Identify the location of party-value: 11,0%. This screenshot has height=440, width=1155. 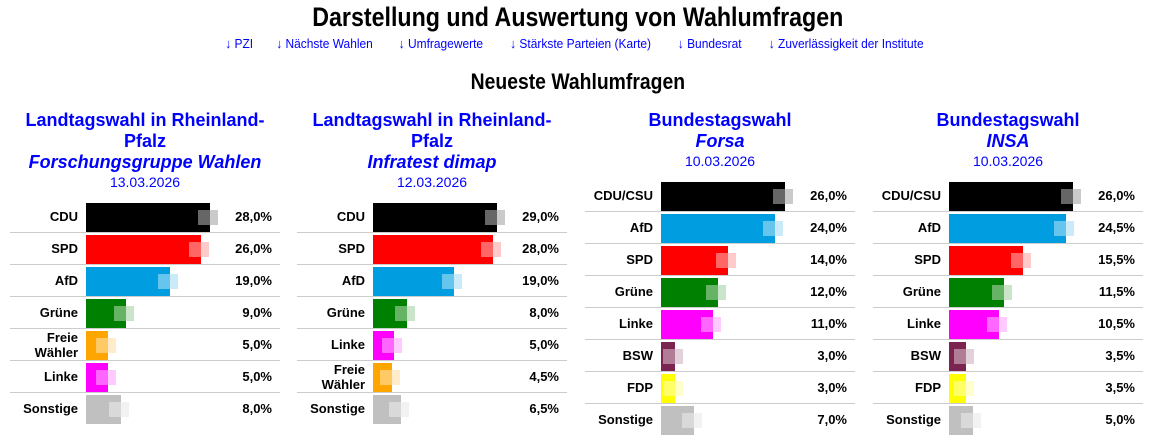
(828, 323).